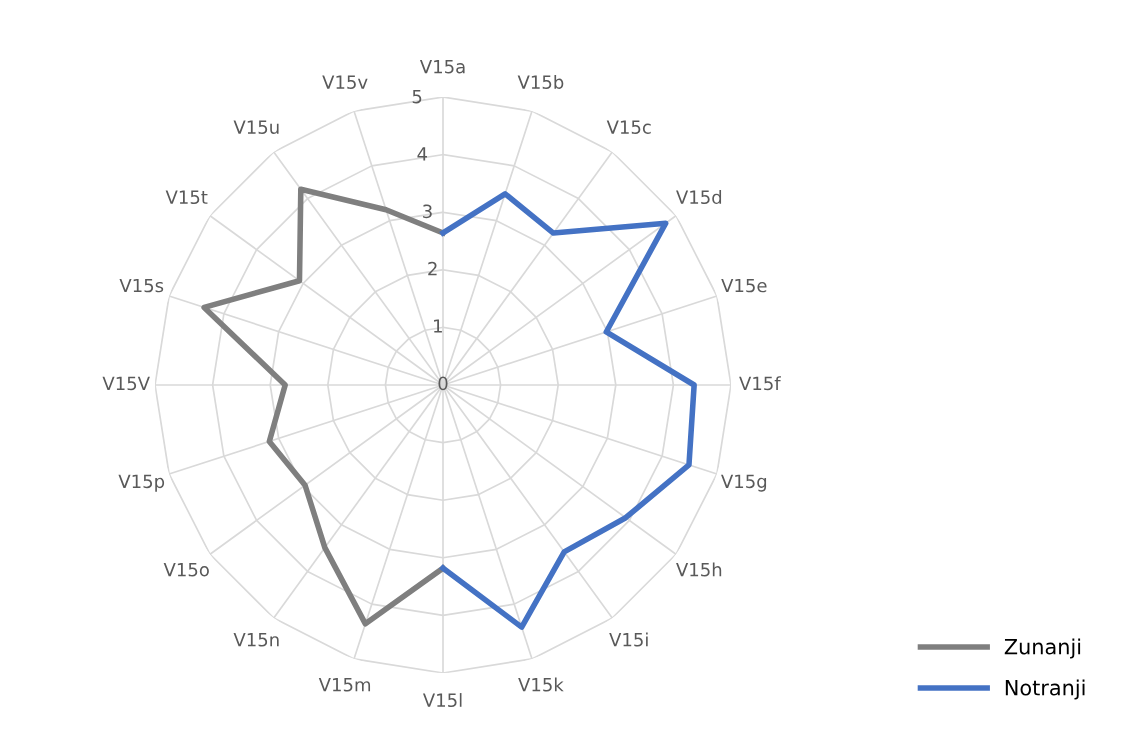 Image resolution: width=1122 pixels, height=733 pixels. Describe the element at coordinates (699, 569) in the screenshot. I see `spoke-label: V15h` at that location.